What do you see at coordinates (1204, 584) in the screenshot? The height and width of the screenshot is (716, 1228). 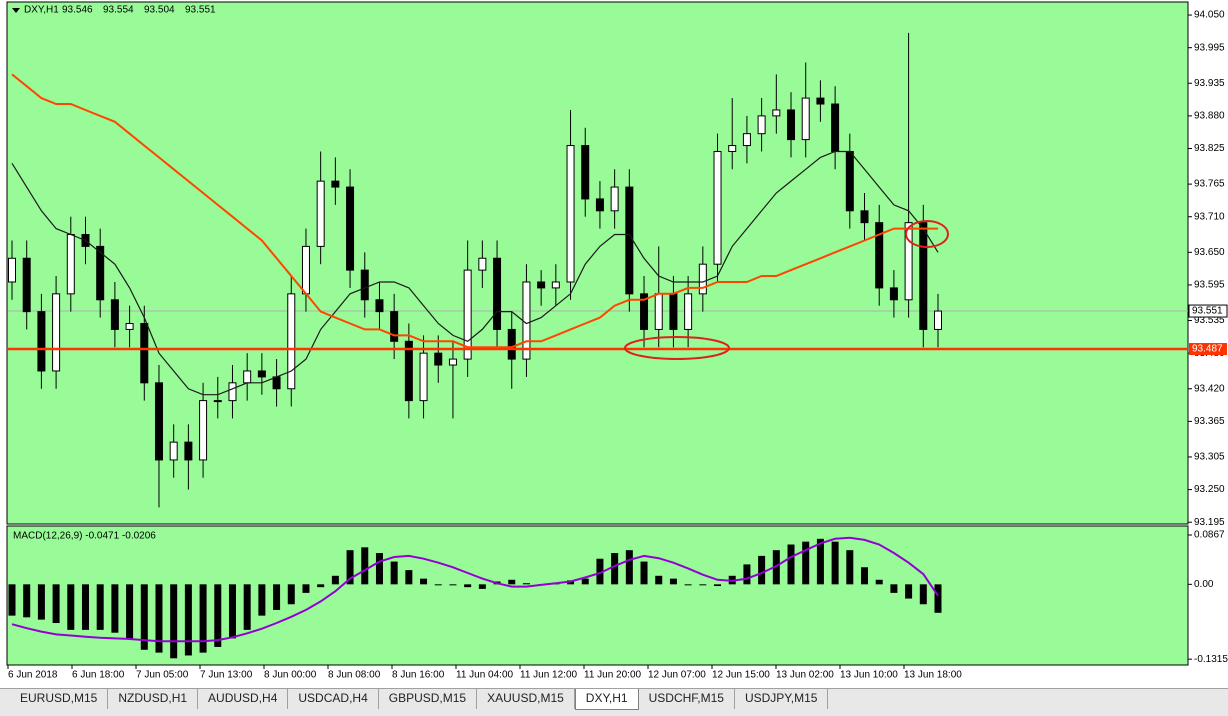 I see `y-tick-label: 0.00` at bounding box center [1204, 584].